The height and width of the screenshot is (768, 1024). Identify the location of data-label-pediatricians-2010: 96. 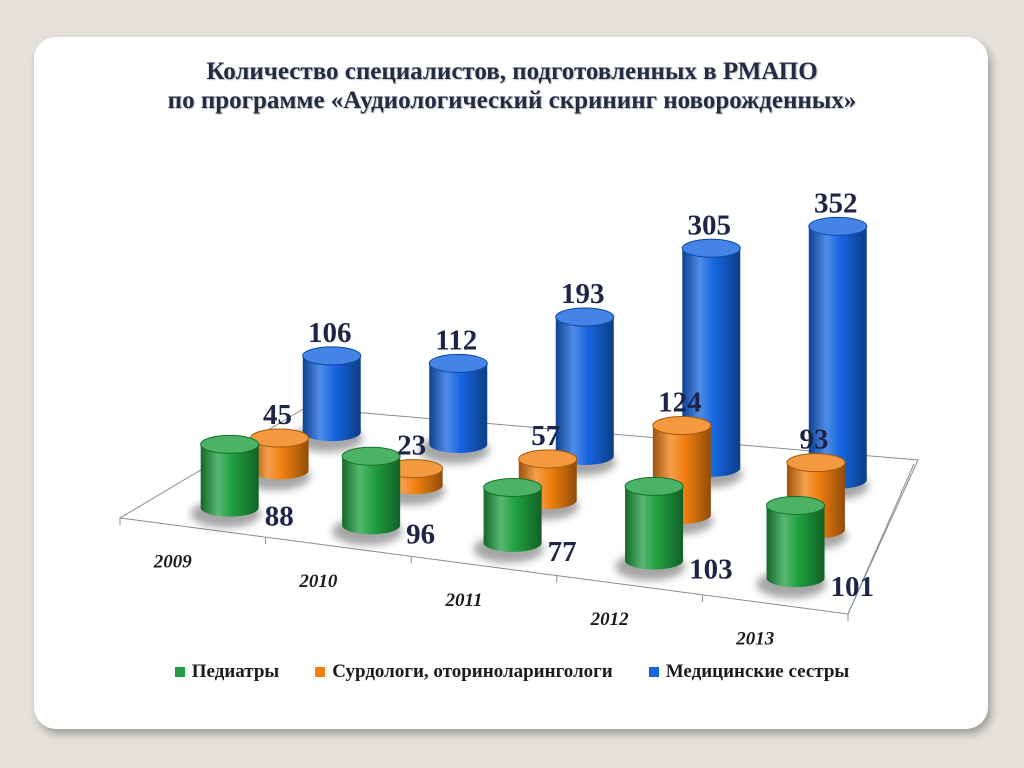
(420, 534).